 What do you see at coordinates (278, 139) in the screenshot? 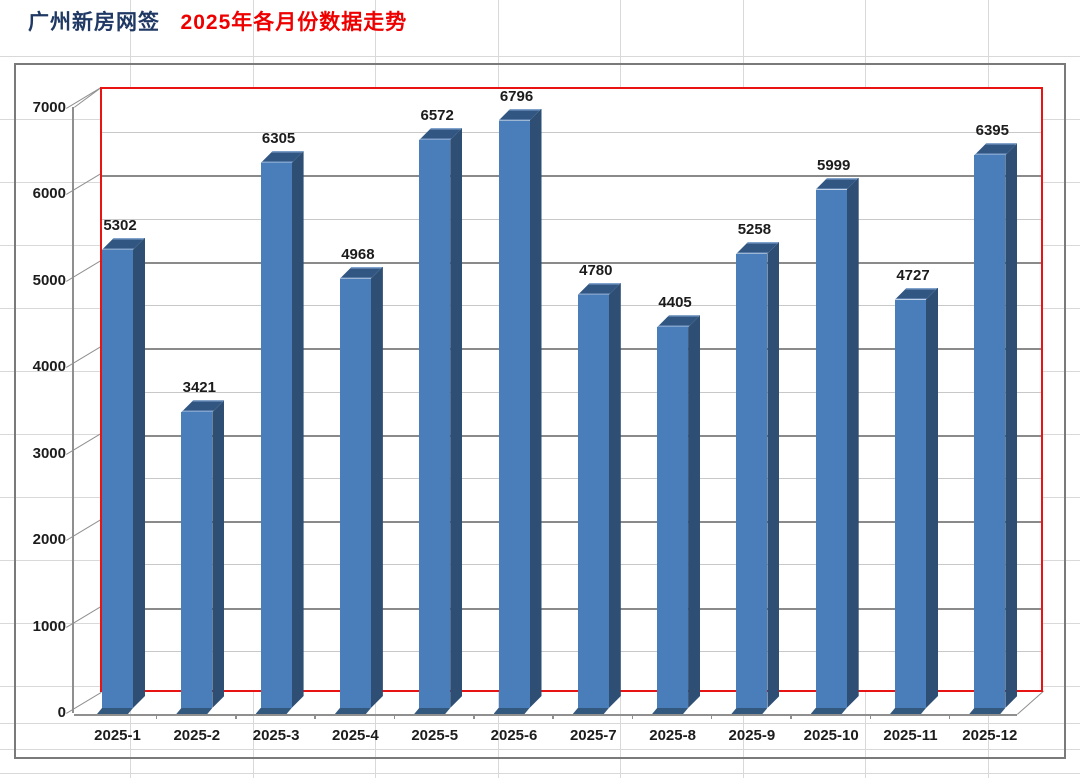
I see `bar-value-label: 6305` at bounding box center [278, 139].